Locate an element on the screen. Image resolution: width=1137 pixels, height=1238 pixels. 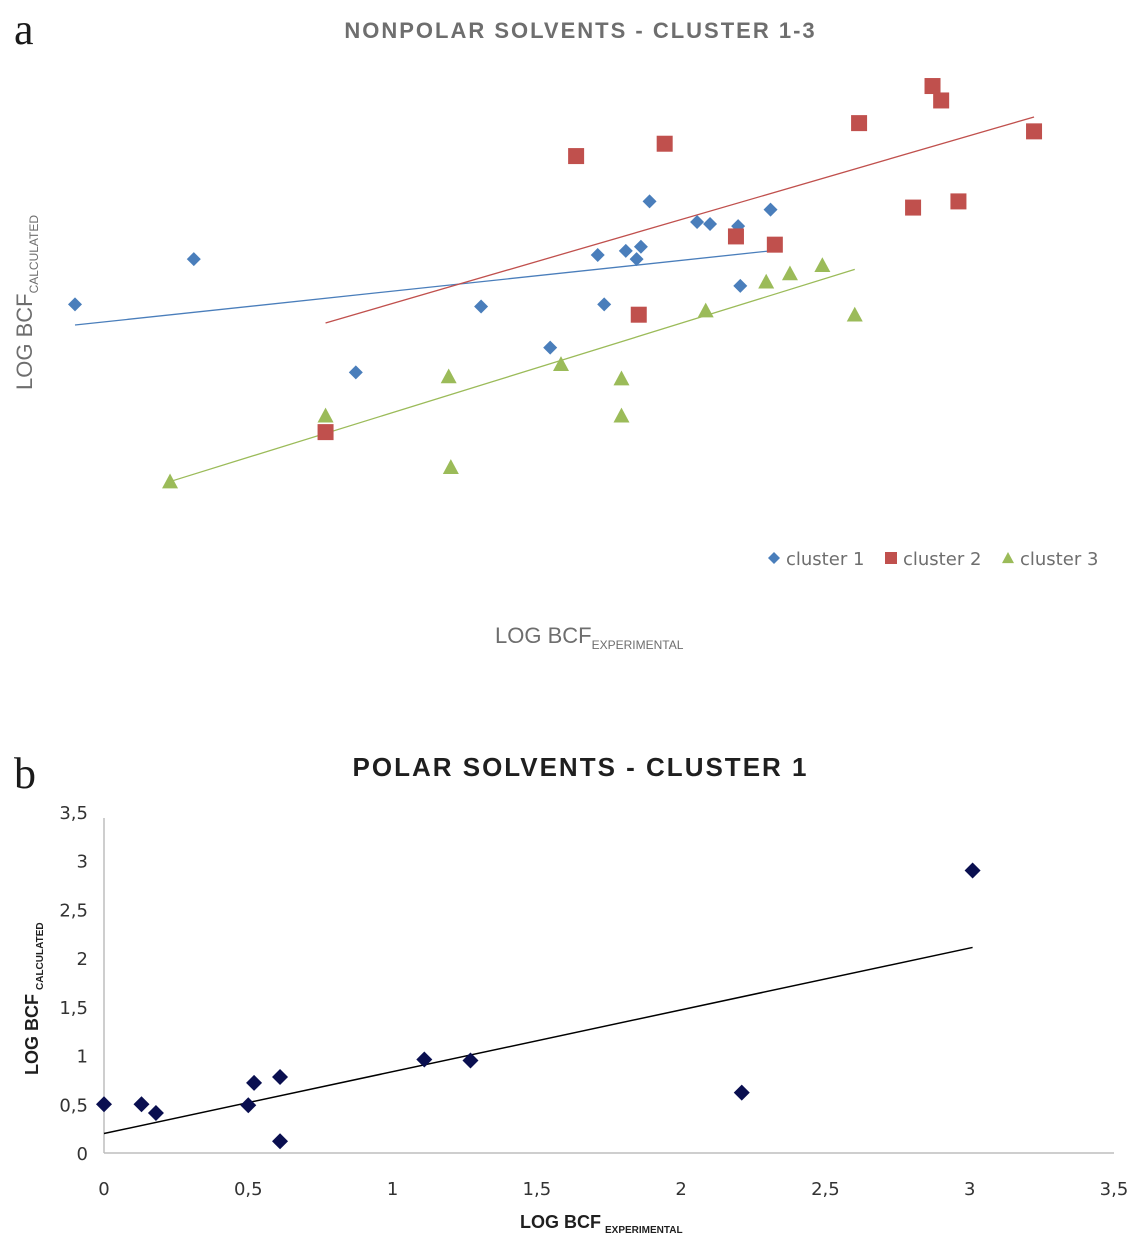
x-tick-label: 0 is located at coordinates (103, 1189).